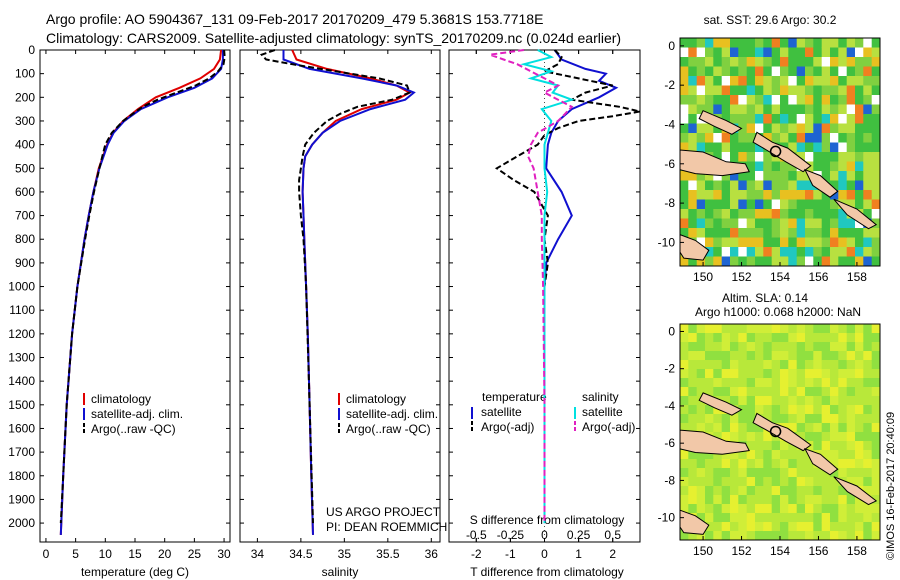 The height and width of the screenshot is (580, 900). Describe the element at coordinates (165, 554) in the screenshot. I see `x-tick-label: 20` at that location.